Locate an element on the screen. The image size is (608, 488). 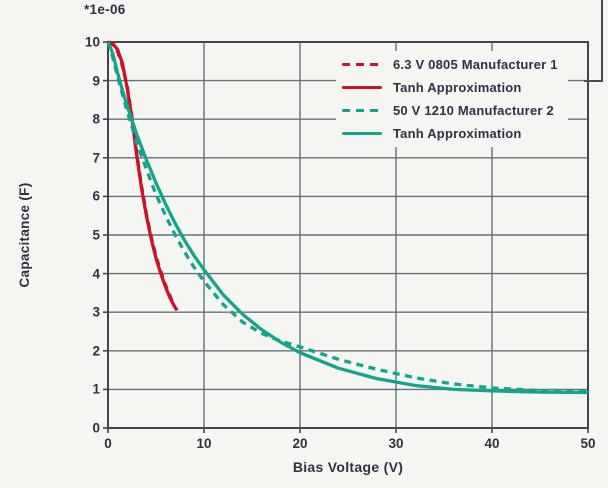
y-tick-label-10: 10 is located at coordinates (92, 42).